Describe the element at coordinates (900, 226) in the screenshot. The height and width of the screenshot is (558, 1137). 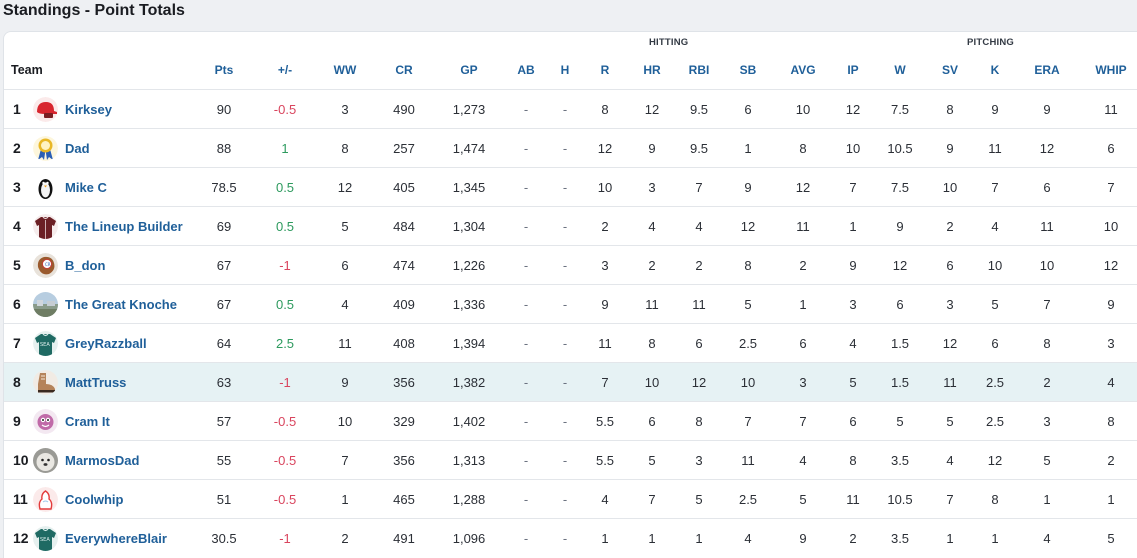
I see `stat-cell-w: 9` at that location.